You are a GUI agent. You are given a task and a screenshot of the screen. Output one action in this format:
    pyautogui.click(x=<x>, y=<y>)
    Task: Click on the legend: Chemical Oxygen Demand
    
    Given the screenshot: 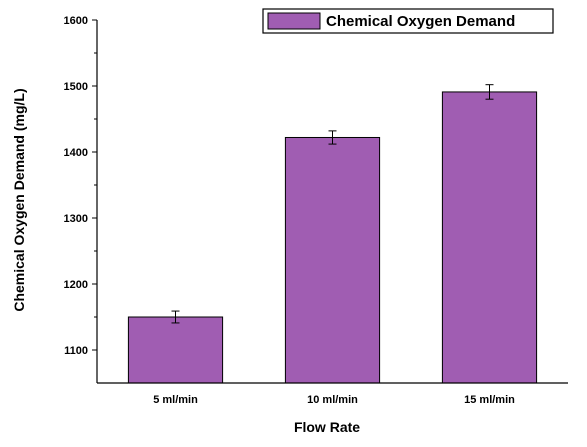 What is the action you would take?
    pyautogui.click(x=408, y=21)
    